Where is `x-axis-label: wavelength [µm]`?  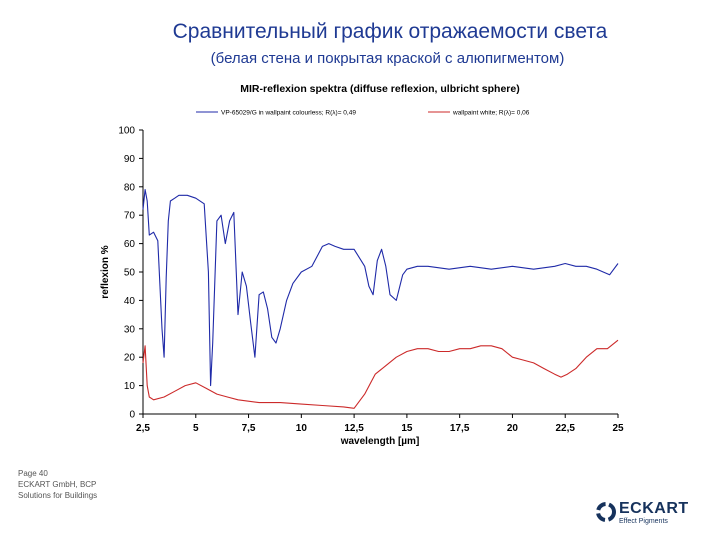
x-axis-label: wavelength [µm] is located at coordinates (380, 441).